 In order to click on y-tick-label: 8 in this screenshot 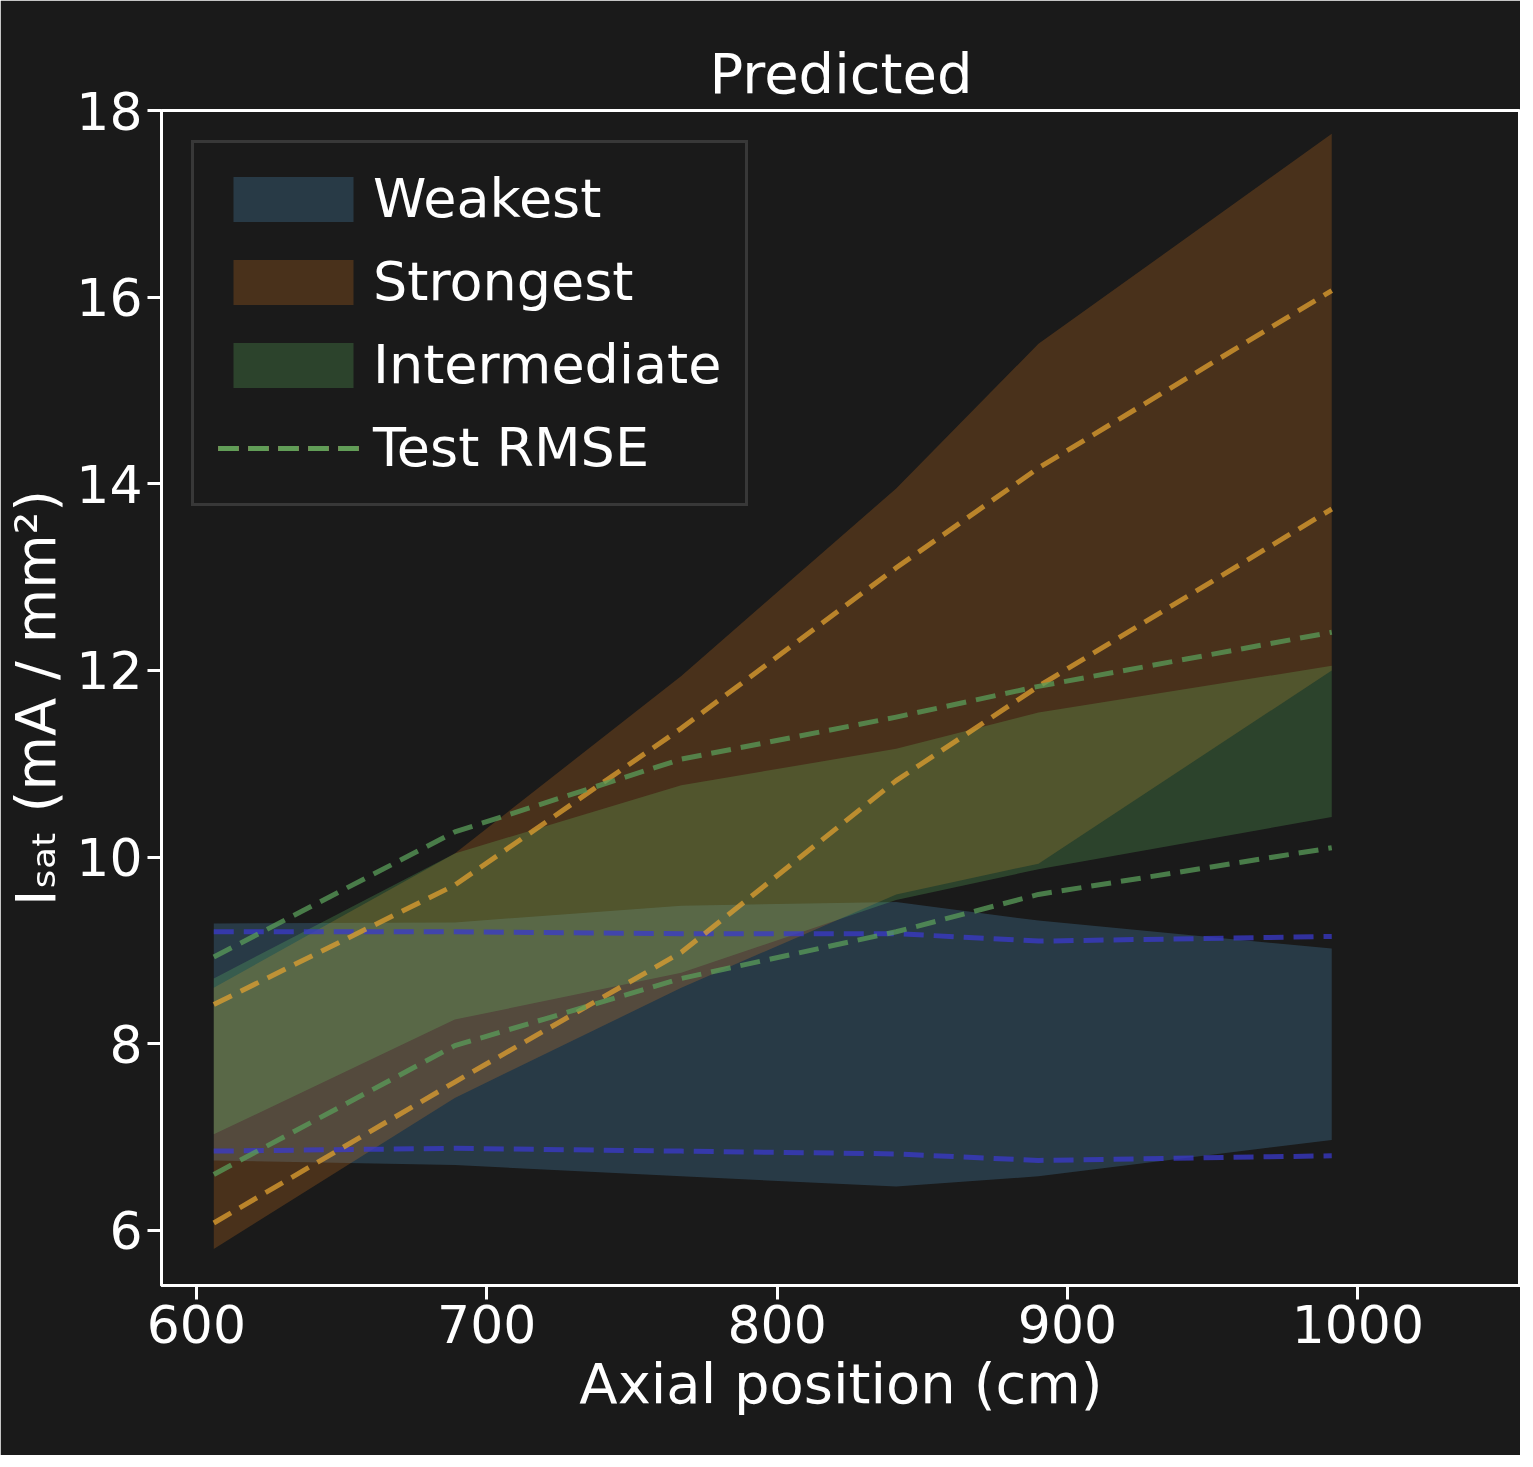, I will do `click(126, 1044)`.